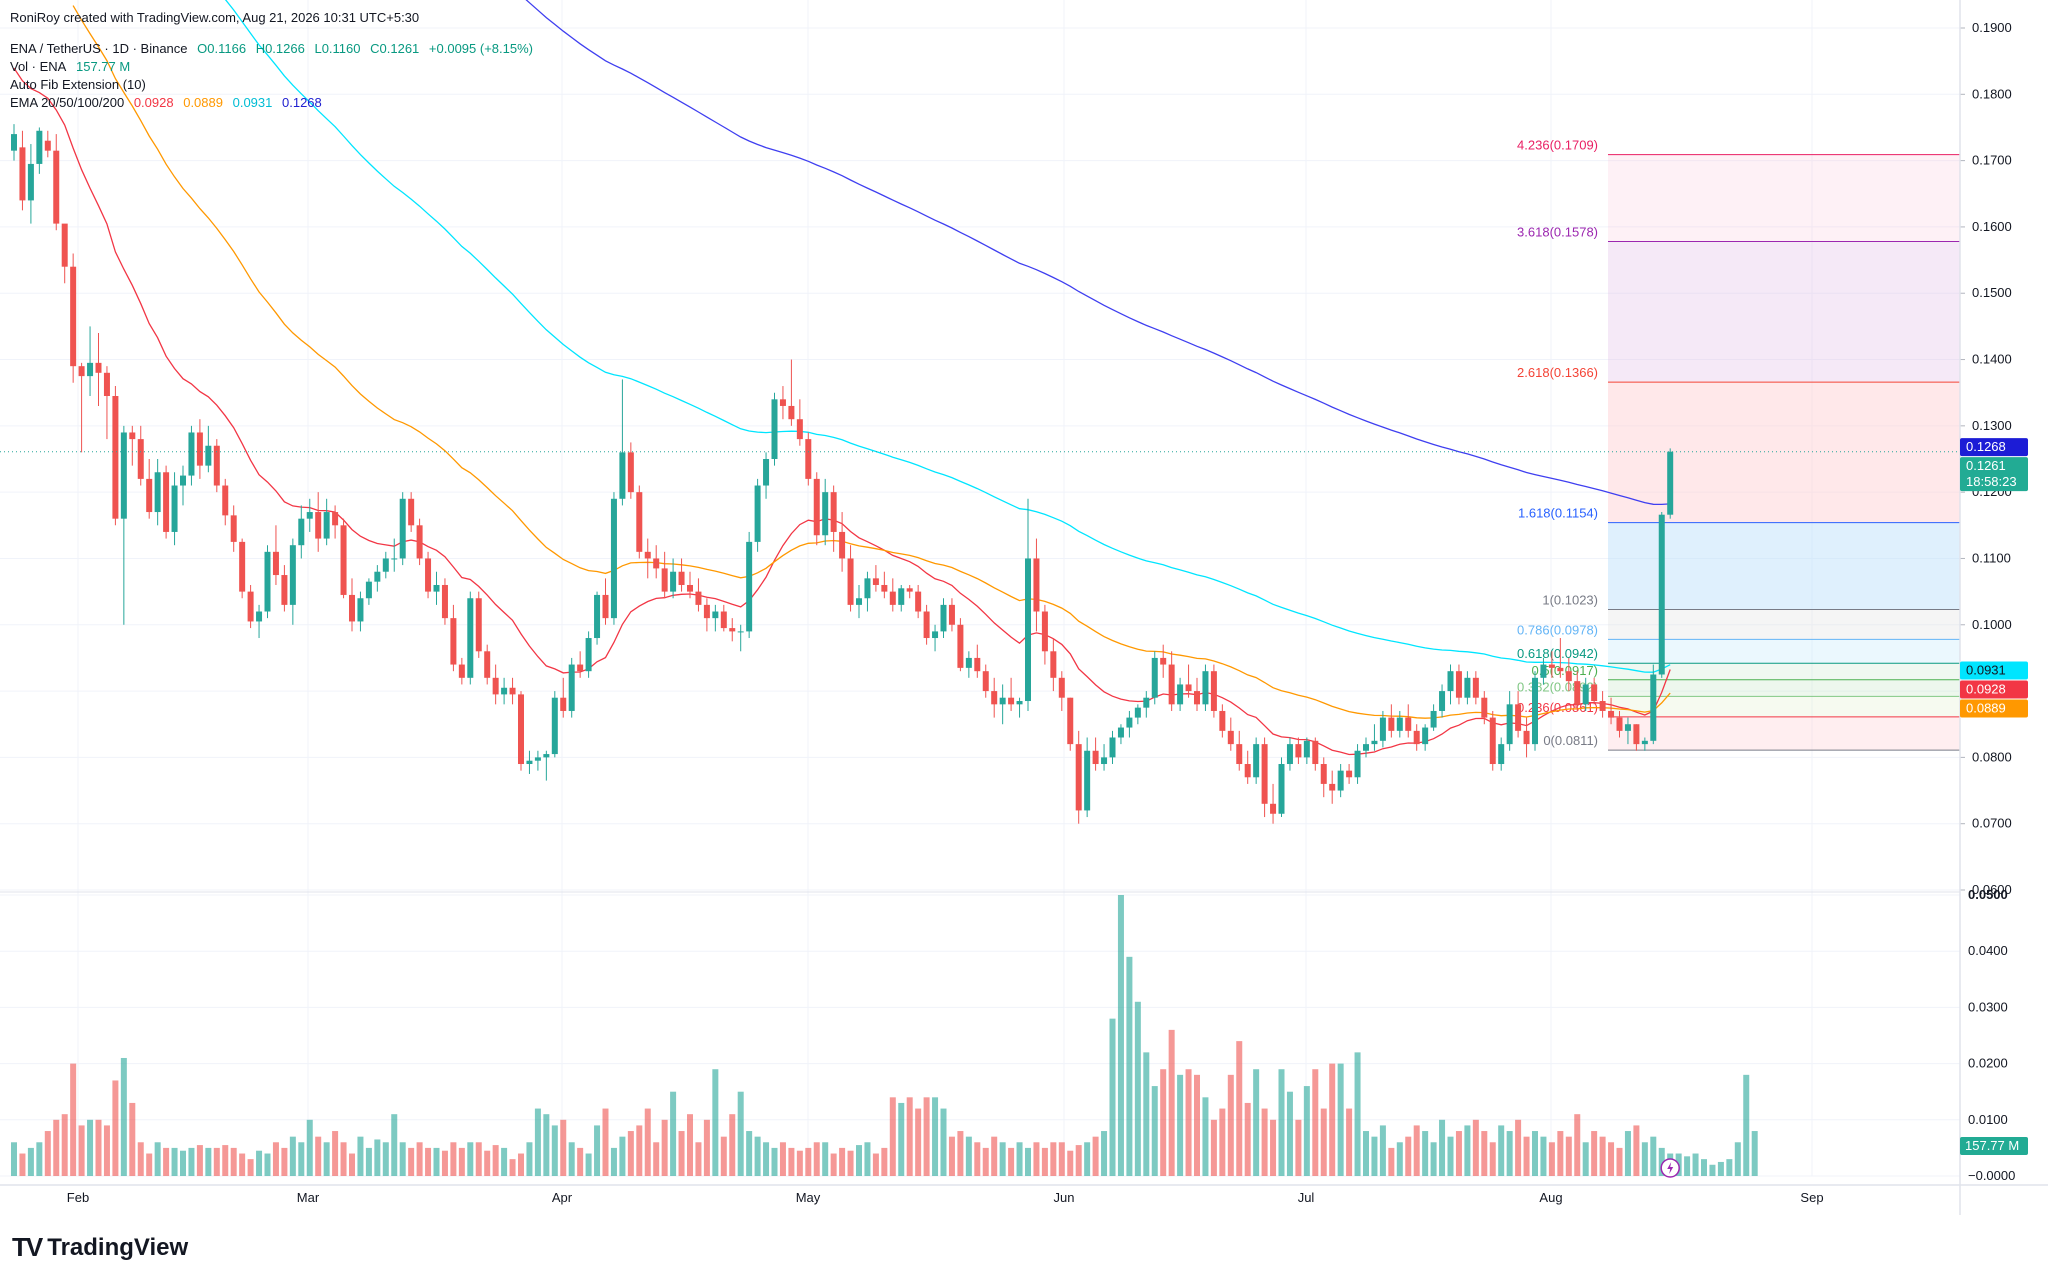  I want to click on fib-legend-line: Auto Fib Extension (10), so click(81, 85).